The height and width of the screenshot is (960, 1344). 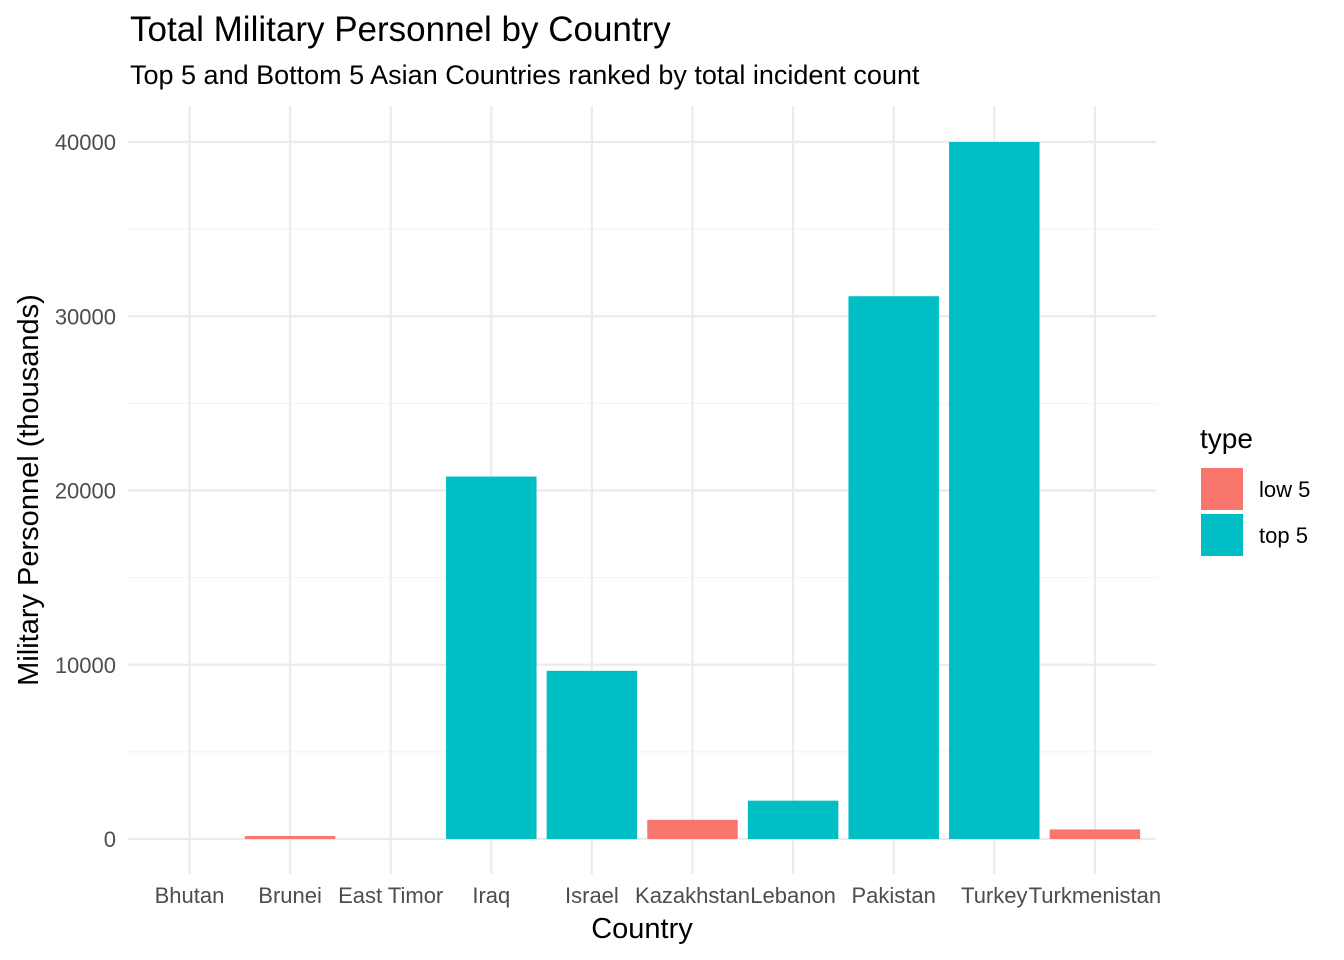 I want to click on y-tick-label: 30000, so click(x=85, y=316).